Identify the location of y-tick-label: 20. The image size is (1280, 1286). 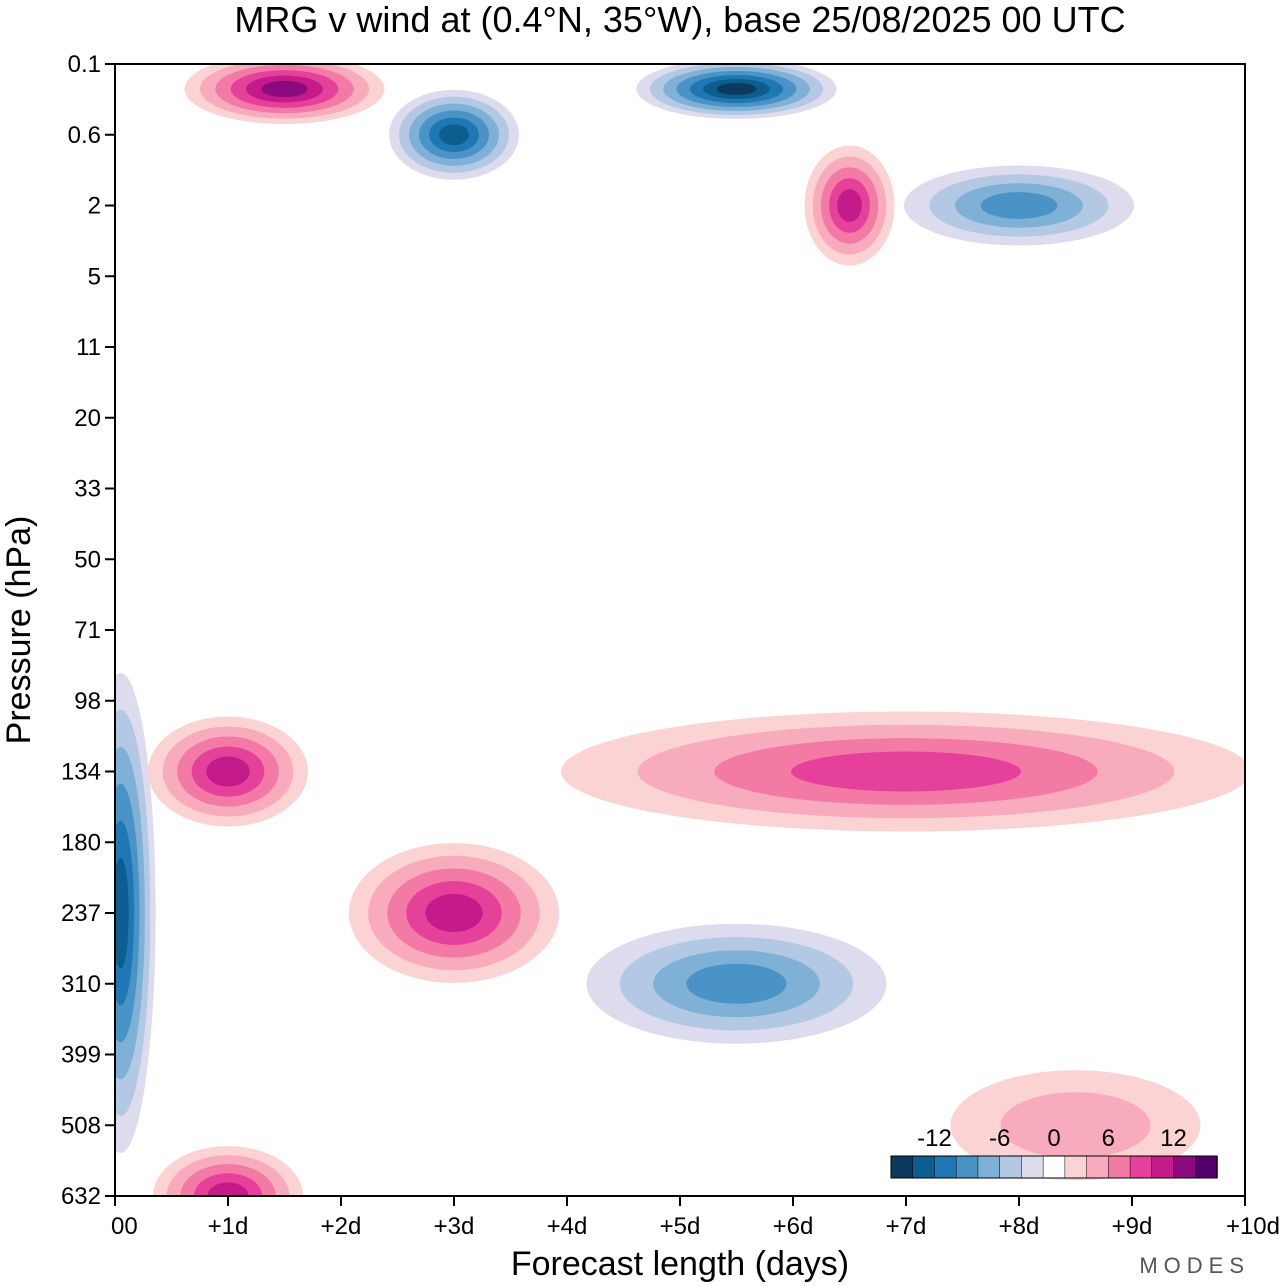
(87, 418).